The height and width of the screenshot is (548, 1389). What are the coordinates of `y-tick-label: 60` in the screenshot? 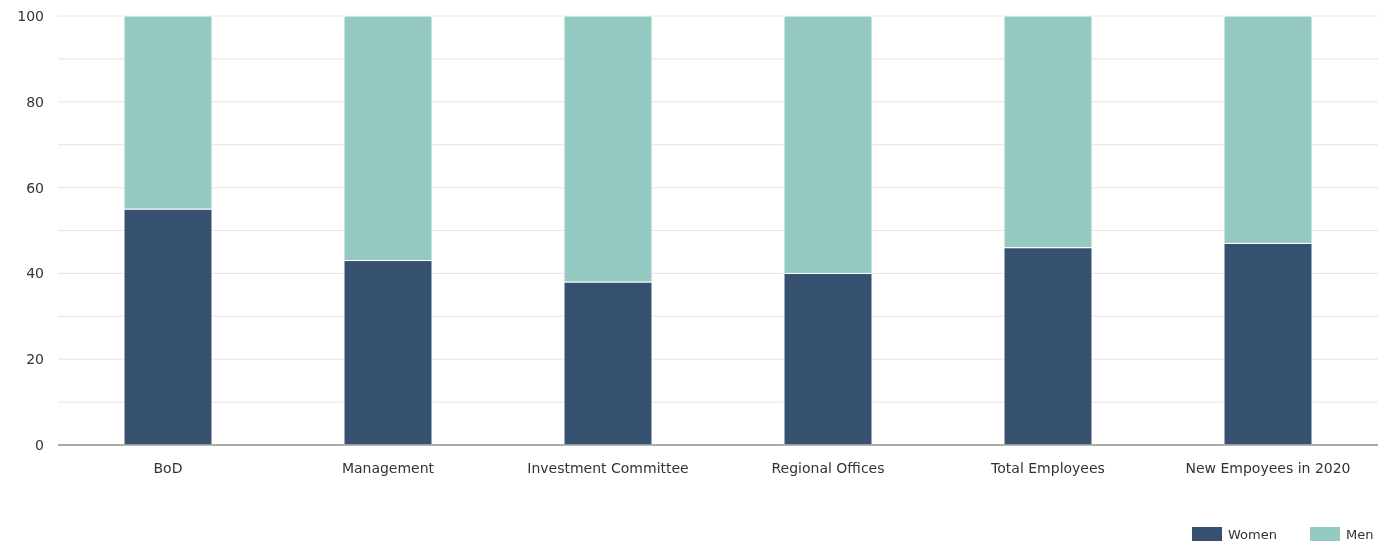 It's located at (35, 187).